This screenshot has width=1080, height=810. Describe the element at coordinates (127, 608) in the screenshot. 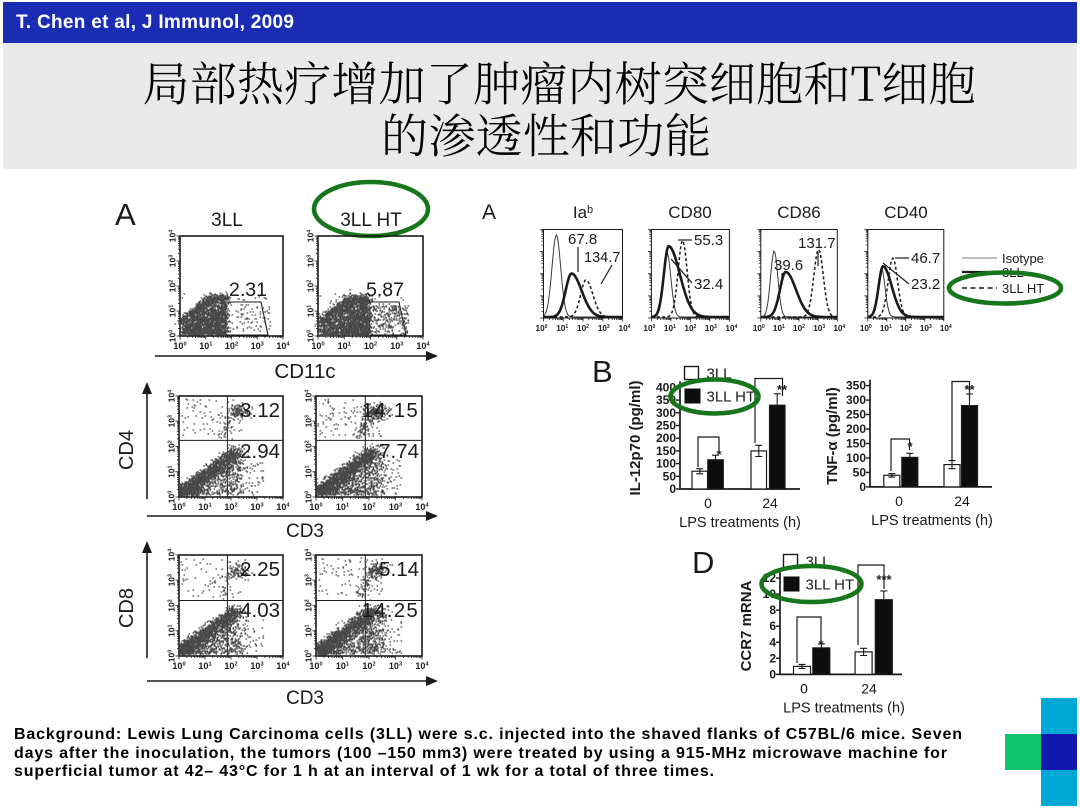

I see `svg-text: CD8` at that location.